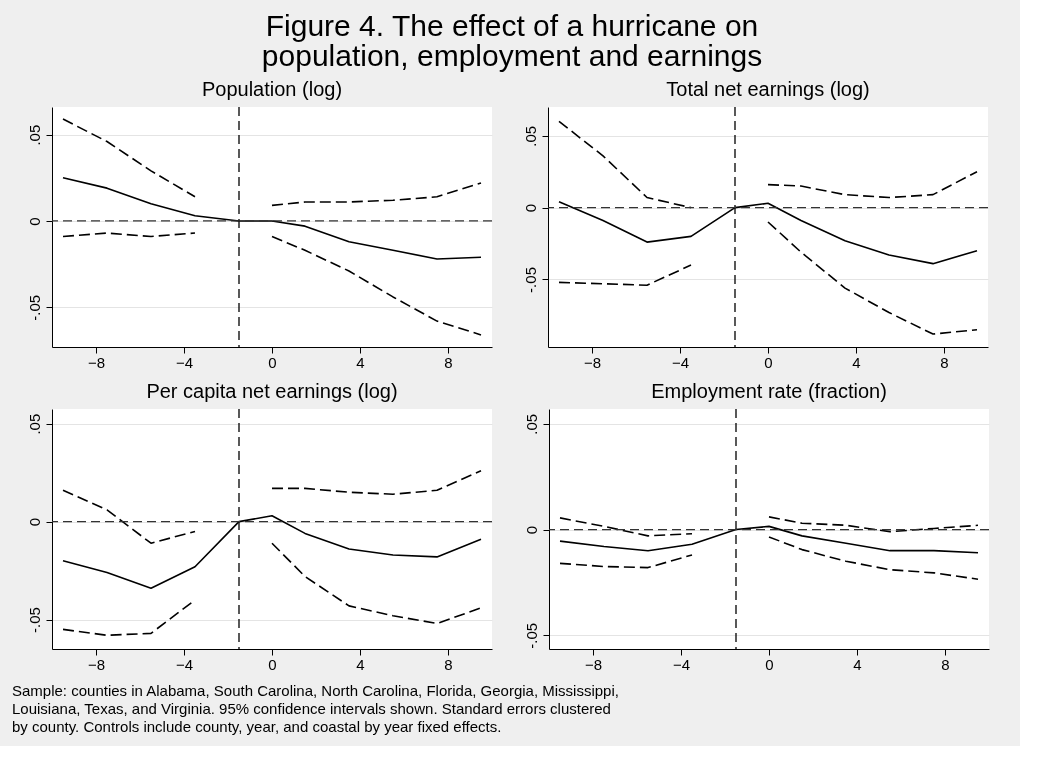  I want to click on chart-title: Population (log), so click(272, 89).